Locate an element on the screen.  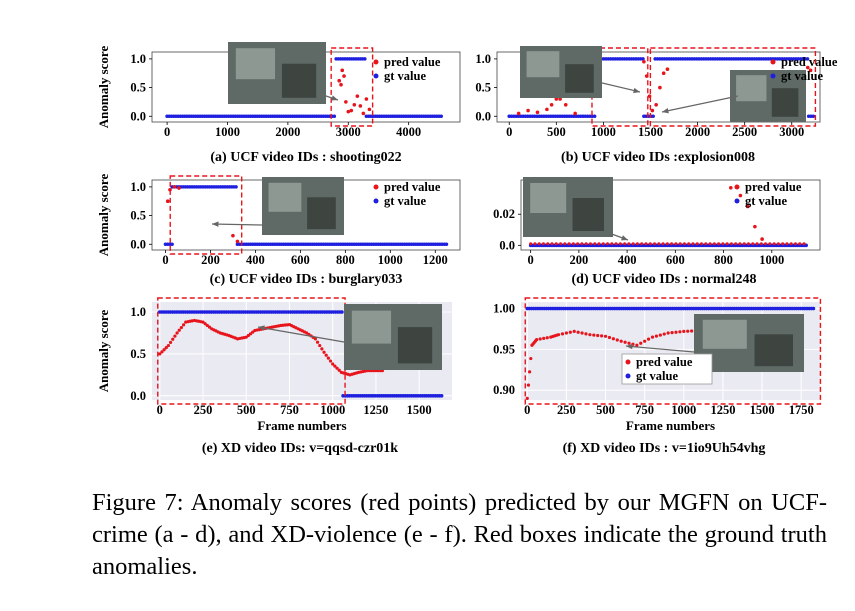
x-tick-label: 1500 is located at coordinates (762, 410).